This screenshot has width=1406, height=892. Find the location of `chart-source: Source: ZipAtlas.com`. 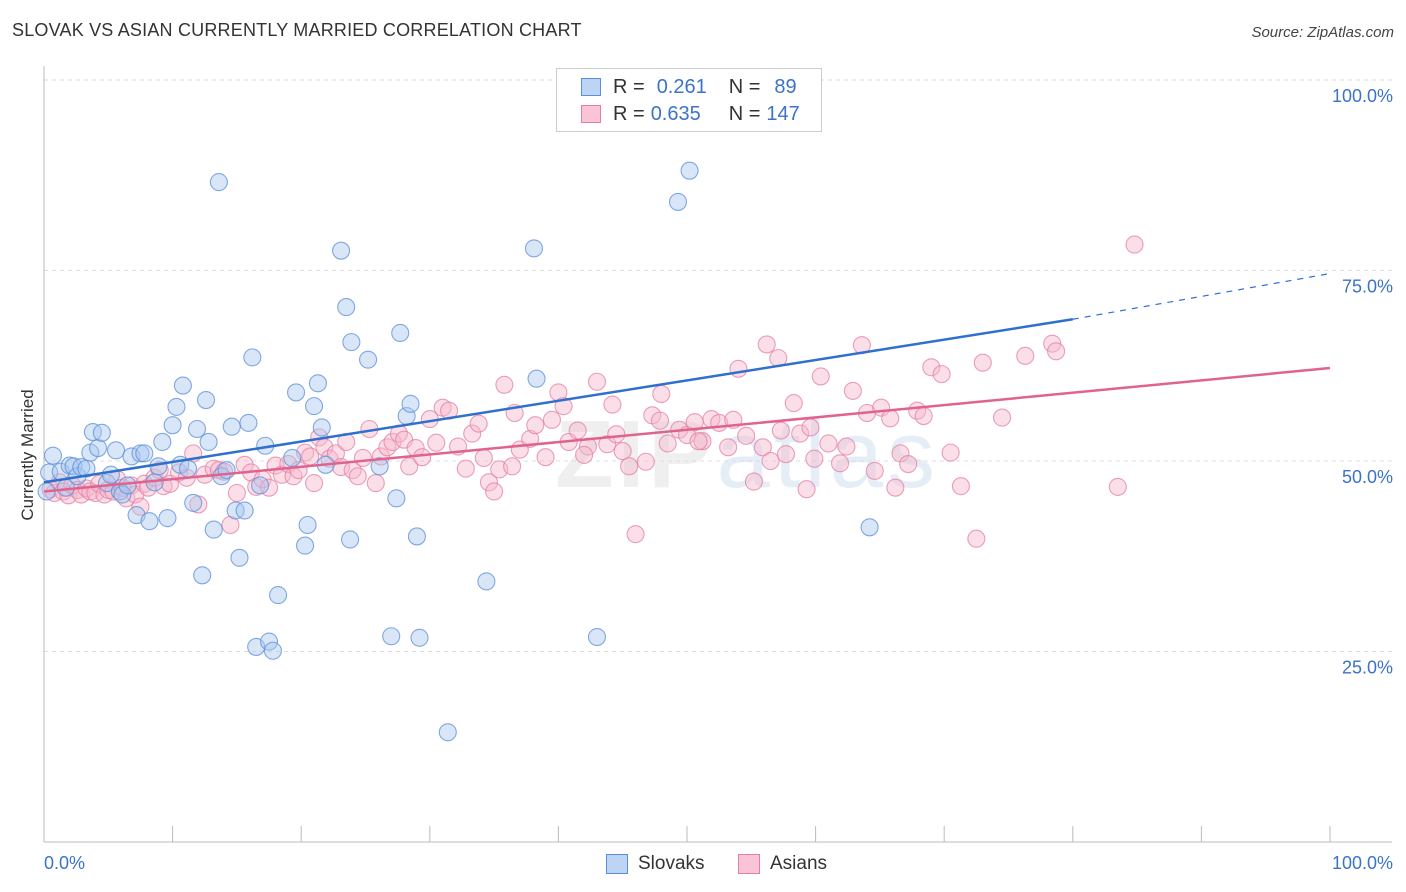

chart-source: Source: ZipAtlas.com is located at coordinates (1322, 32).